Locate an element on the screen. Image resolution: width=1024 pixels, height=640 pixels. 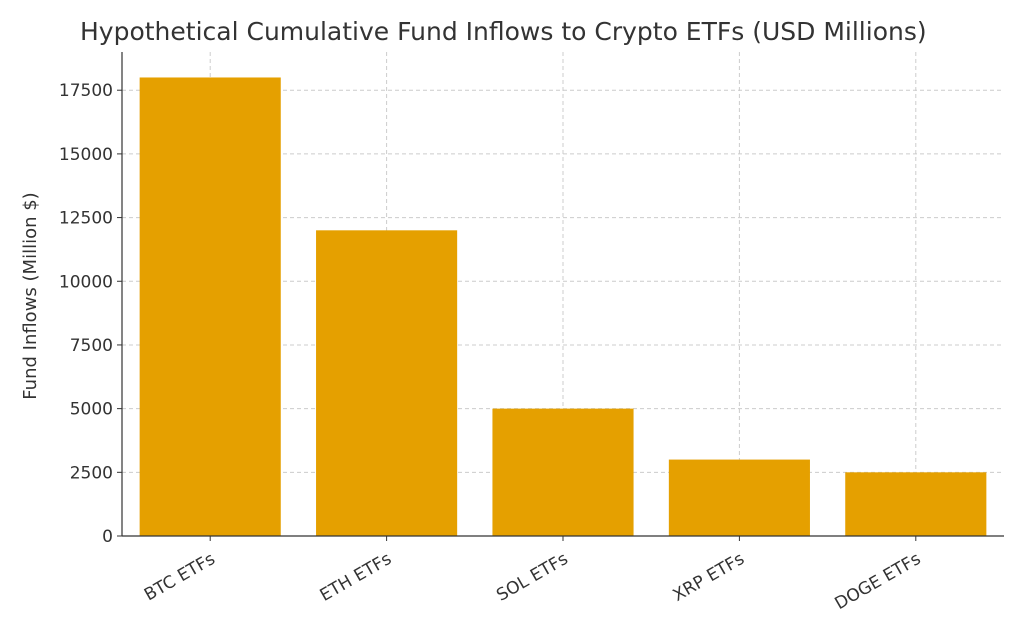
x-tick-label: SOL ETFs is located at coordinates (532, 577).